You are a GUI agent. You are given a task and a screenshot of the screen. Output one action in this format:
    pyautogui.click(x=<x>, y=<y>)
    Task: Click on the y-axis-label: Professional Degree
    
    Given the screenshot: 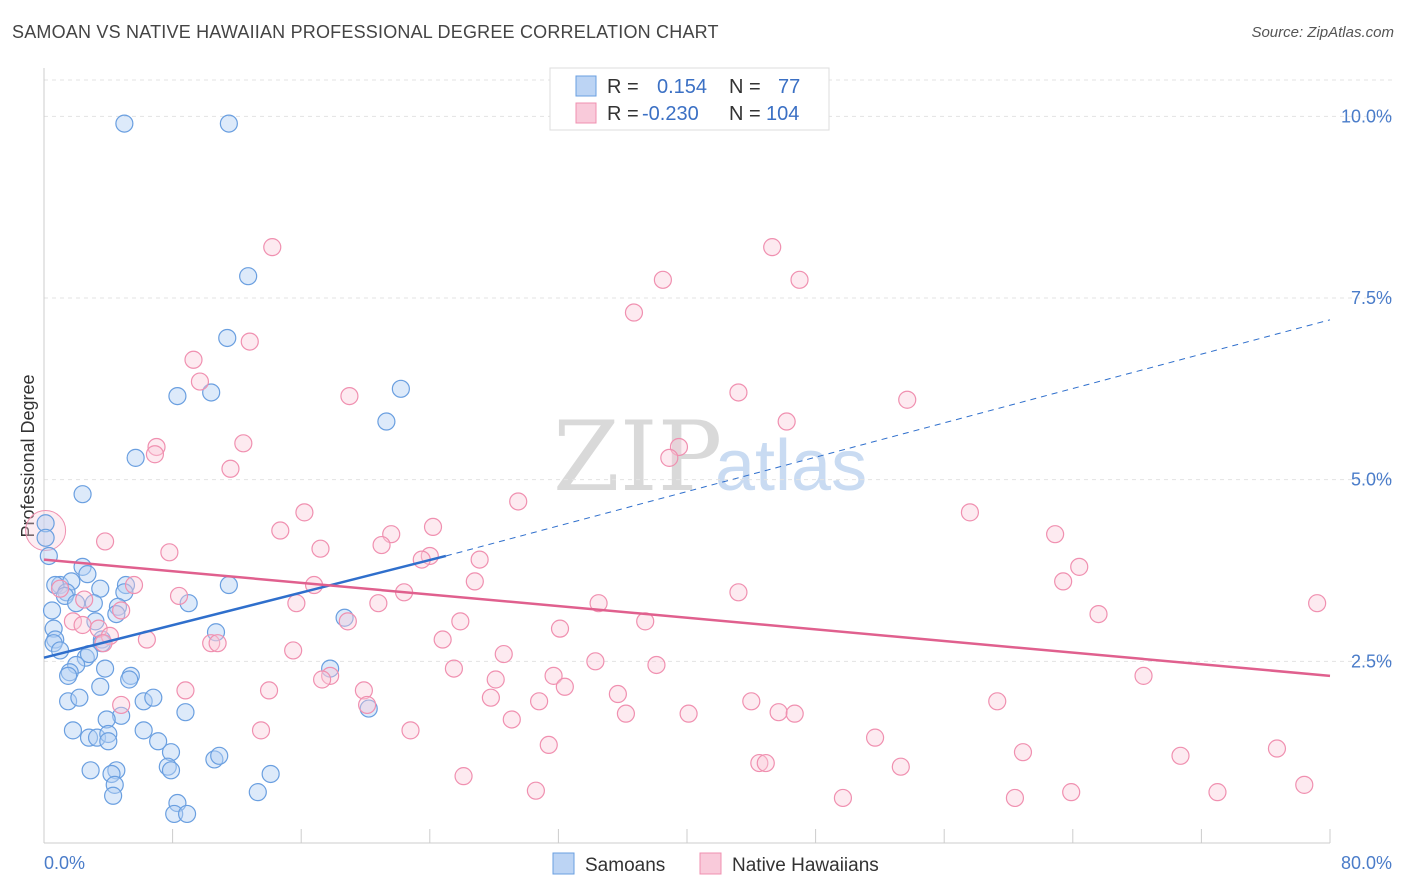 What is the action you would take?
    pyautogui.click(x=28, y=455)
    